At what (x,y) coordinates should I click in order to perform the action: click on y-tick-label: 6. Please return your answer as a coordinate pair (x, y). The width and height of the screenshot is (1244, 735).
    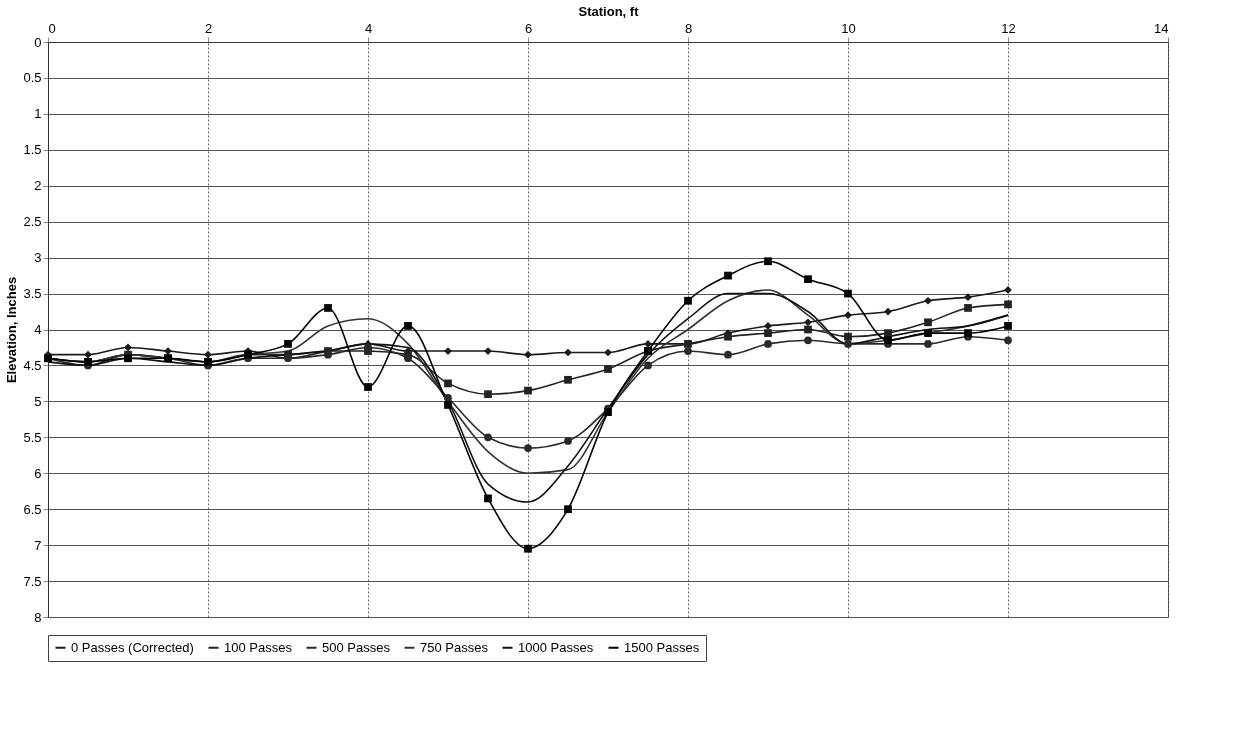
    Looking at the image, I should click on (38, 473).